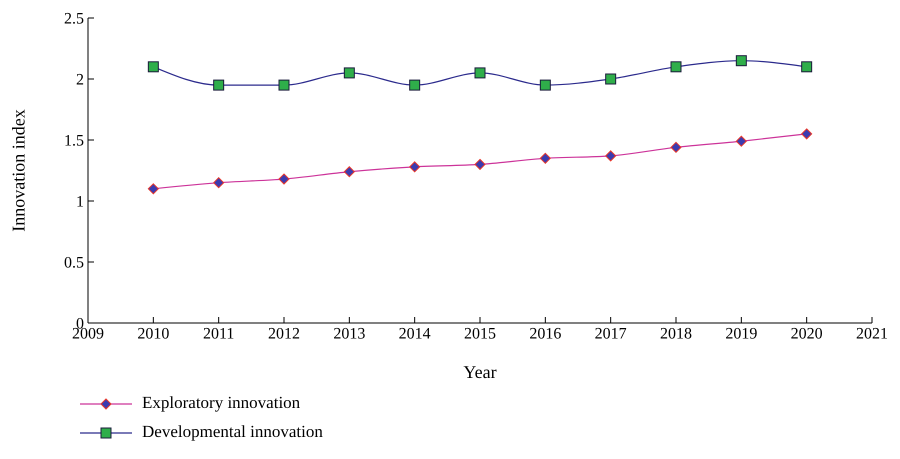 The image size is (900, 459). Describe the element at coordinates (232, 432) in the screenshot. I see `legend-label: Developmental innovation` at that location.